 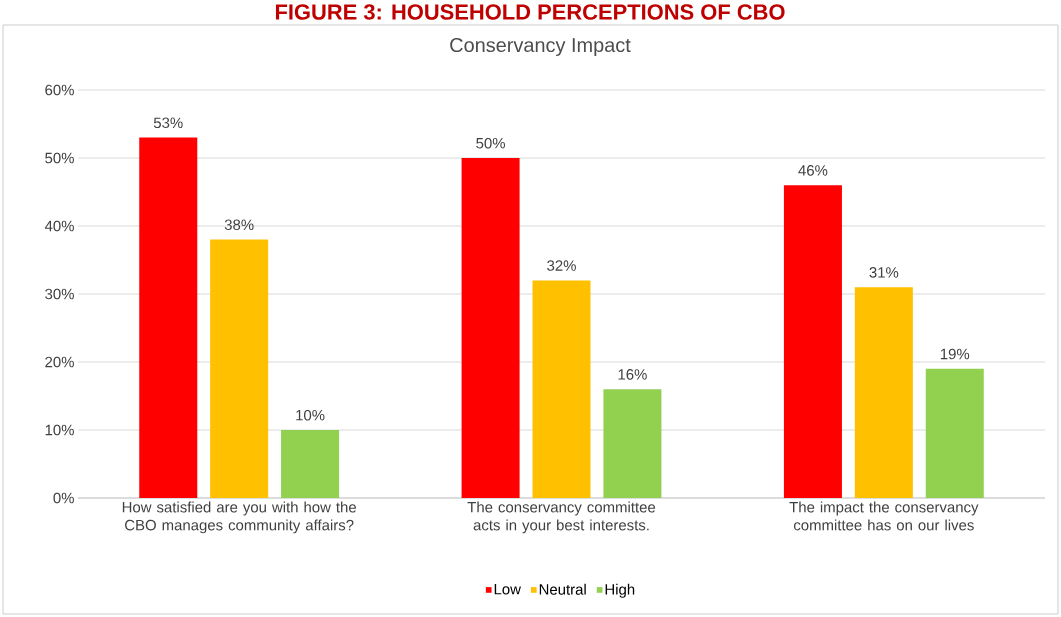 I want to click on y-tick-label: 40%, so click(x=59, y=226).